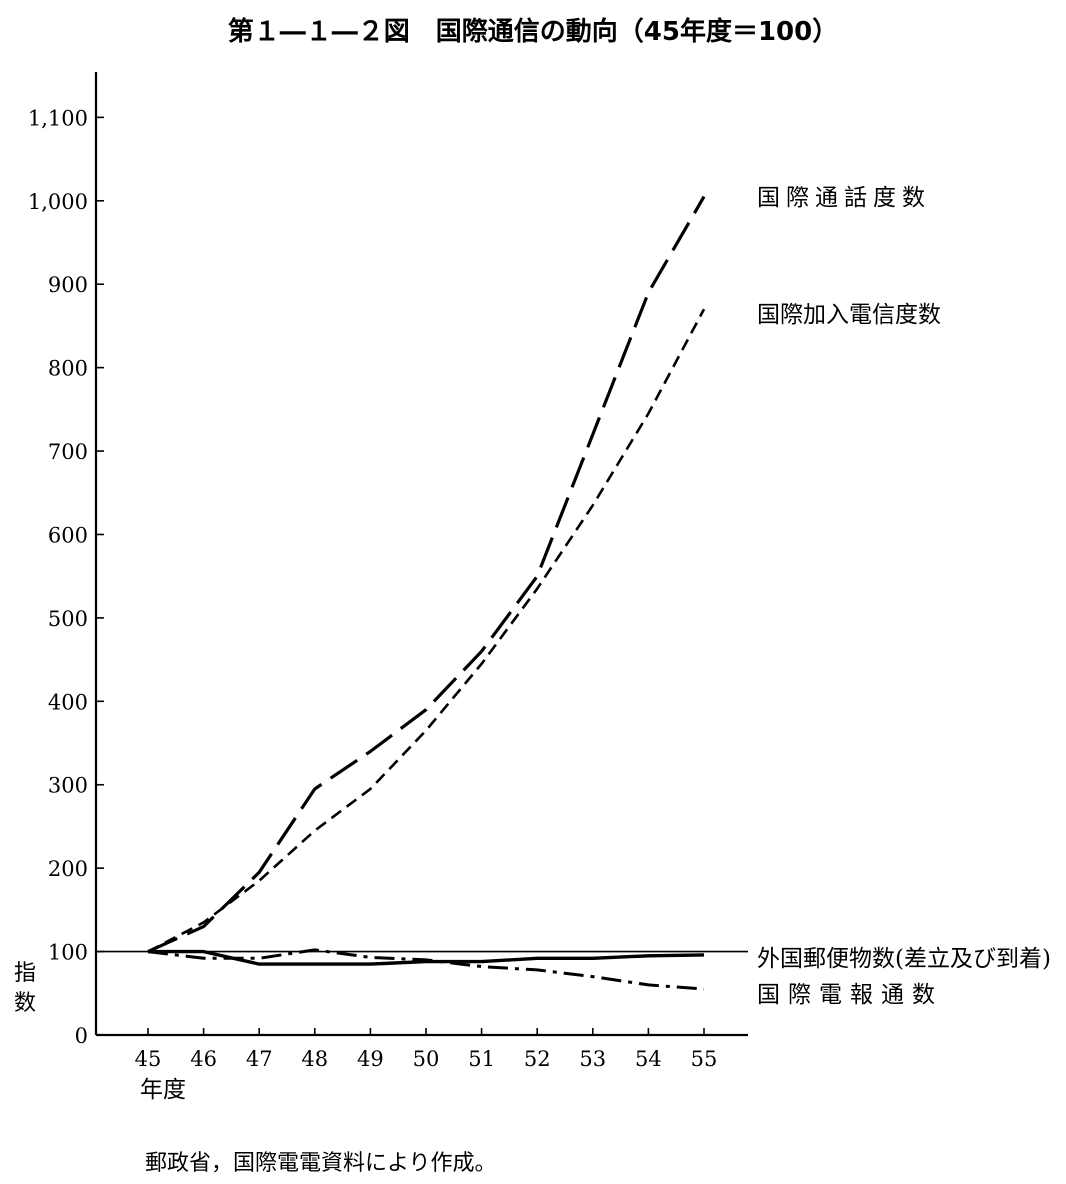  I want to click on y-axis-label-char: 指, so click(25, 973).